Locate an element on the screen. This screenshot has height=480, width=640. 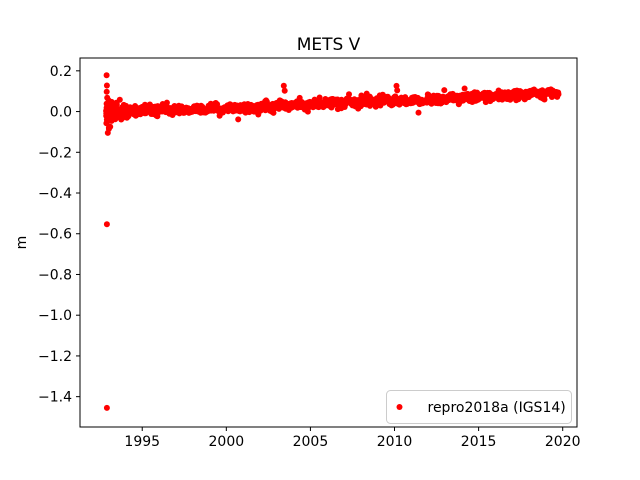
legend-label: repro2018a (IGS14) is located at coordinates (497, 408).